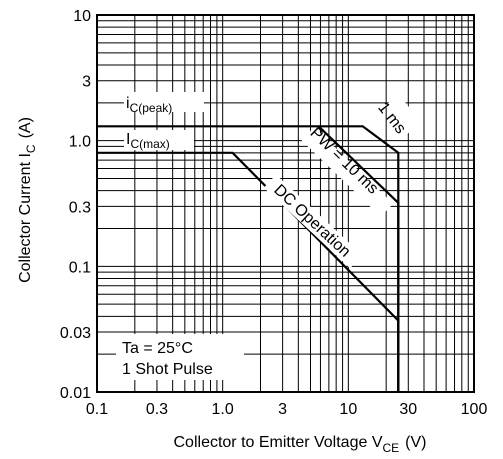  Describe the element at coordinates (75, 333) in the screenshot. I see `y-tick-label: 0.03` at that location.